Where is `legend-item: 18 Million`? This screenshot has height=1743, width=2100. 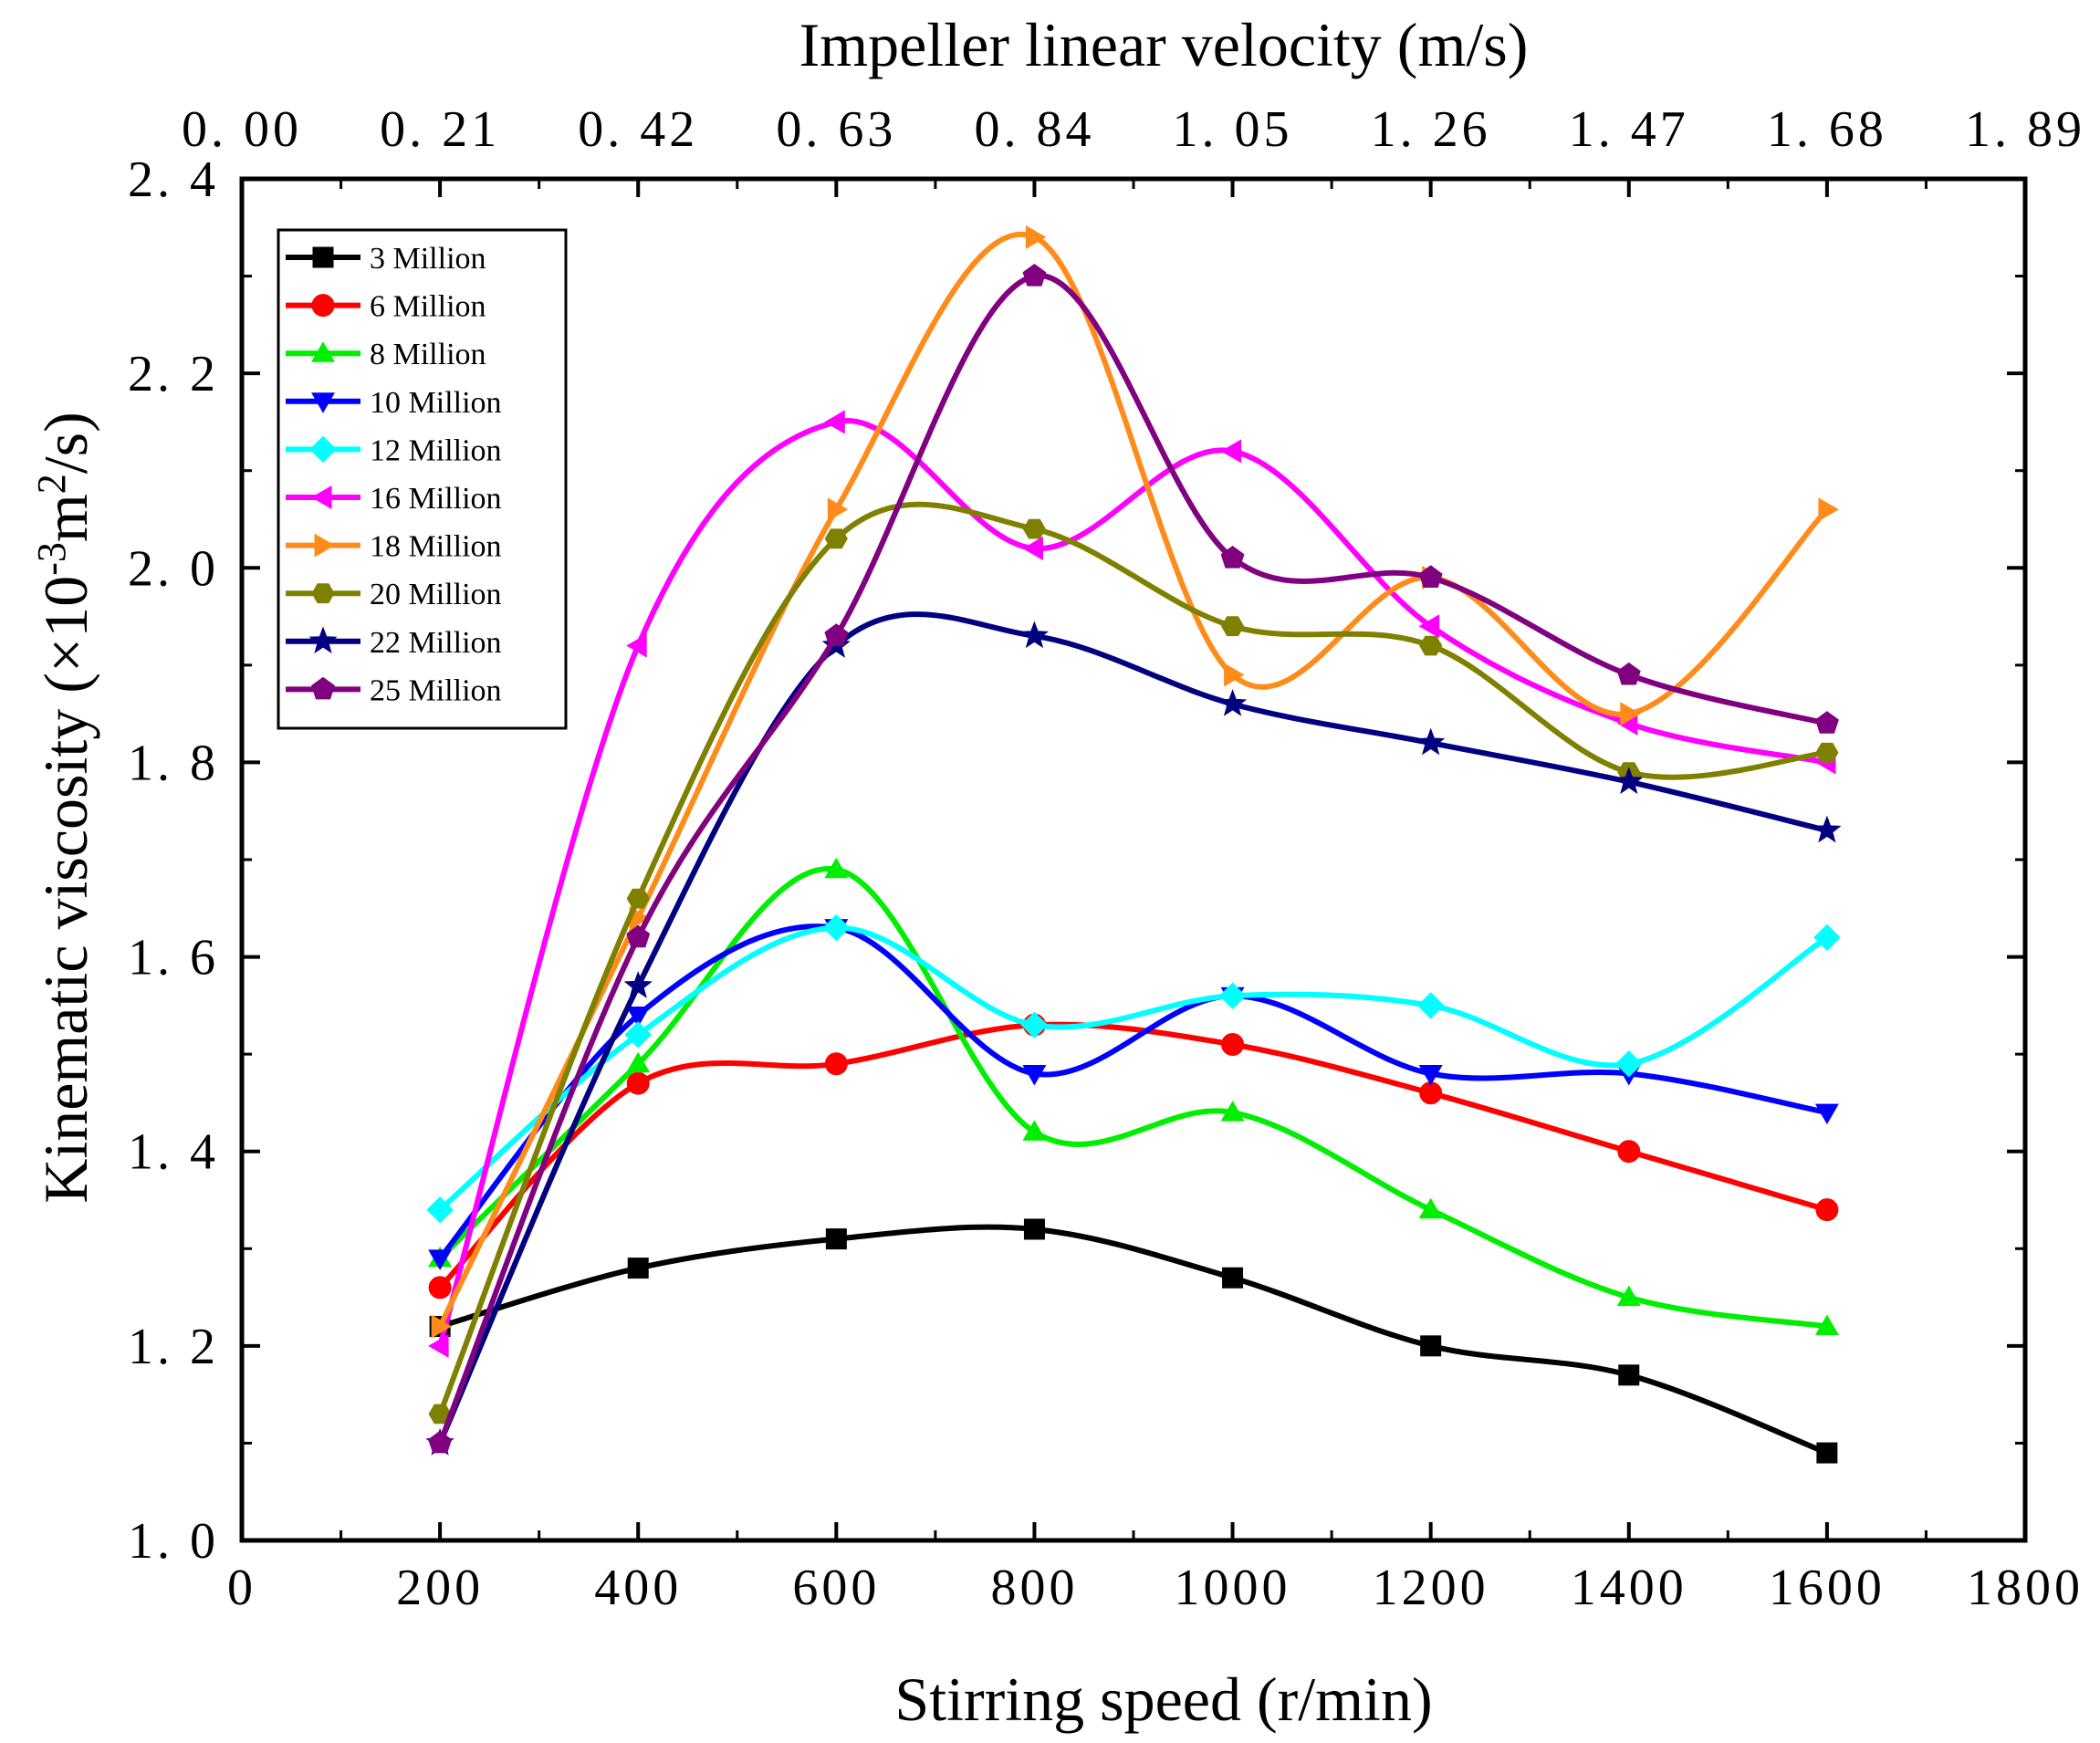 legend-item: 18 Million is located at coordinates (394, 547).